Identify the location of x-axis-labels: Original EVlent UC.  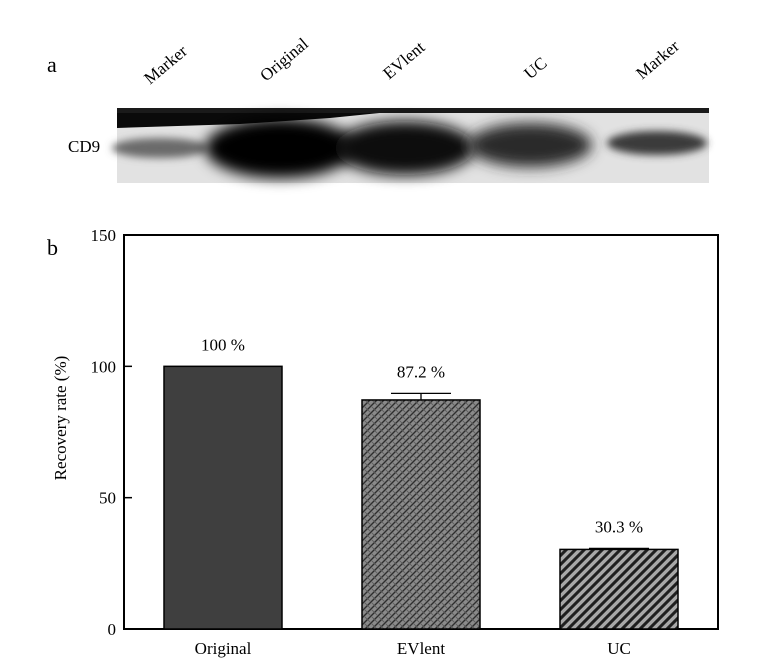
(413, 648).